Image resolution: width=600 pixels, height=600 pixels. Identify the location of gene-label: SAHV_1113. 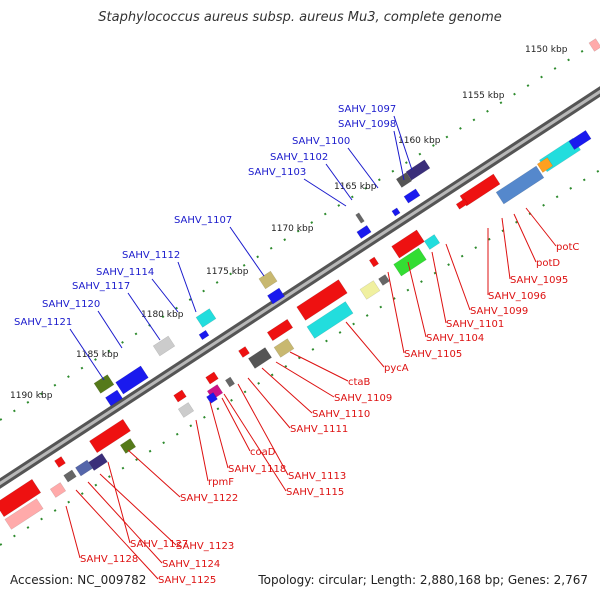
(317, 476).